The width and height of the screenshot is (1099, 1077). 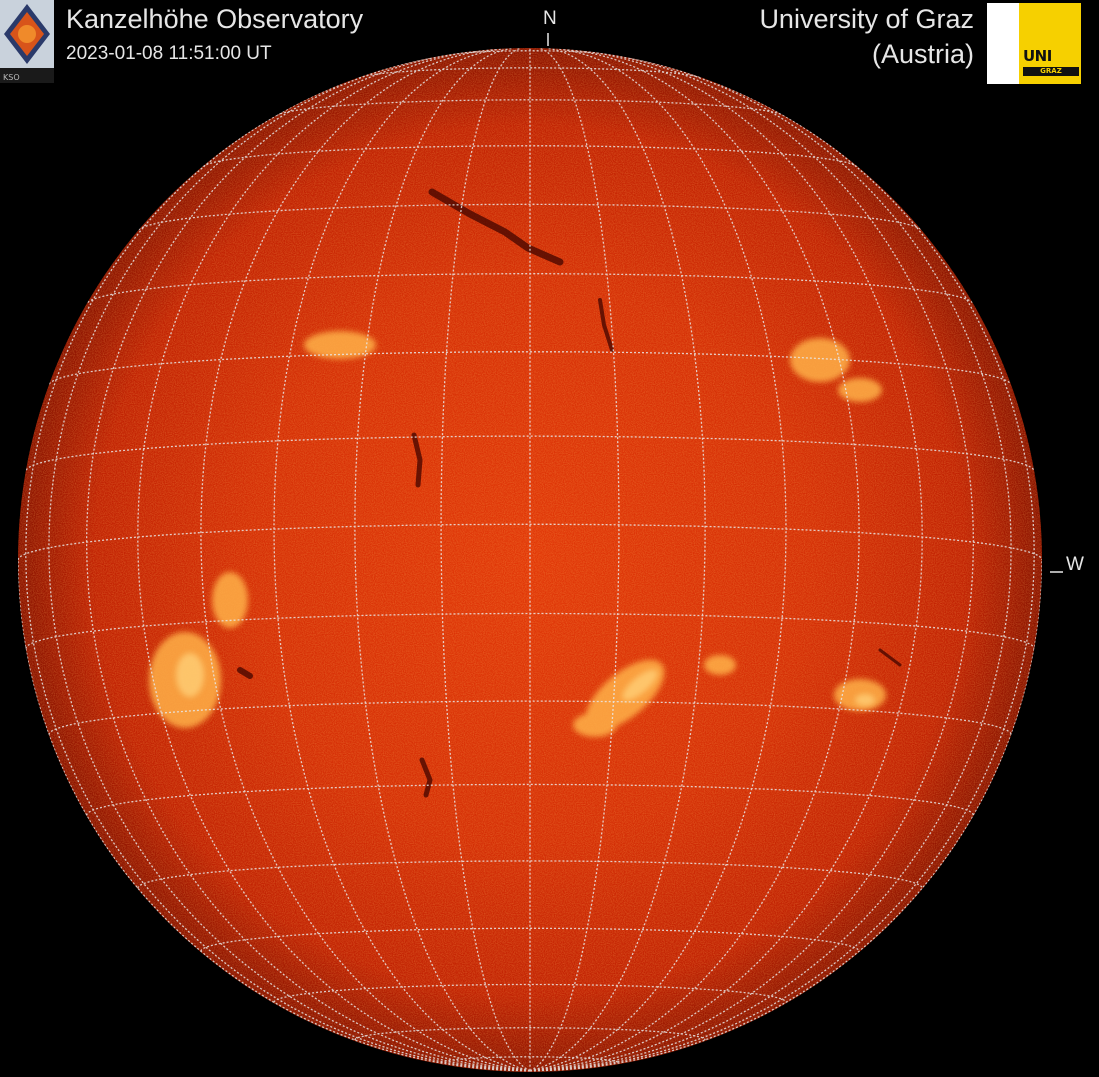 What do you see at coordinates (11, 77) in the screenshot?
I see `svg-text: KSO` at bounding box center [11, 77].